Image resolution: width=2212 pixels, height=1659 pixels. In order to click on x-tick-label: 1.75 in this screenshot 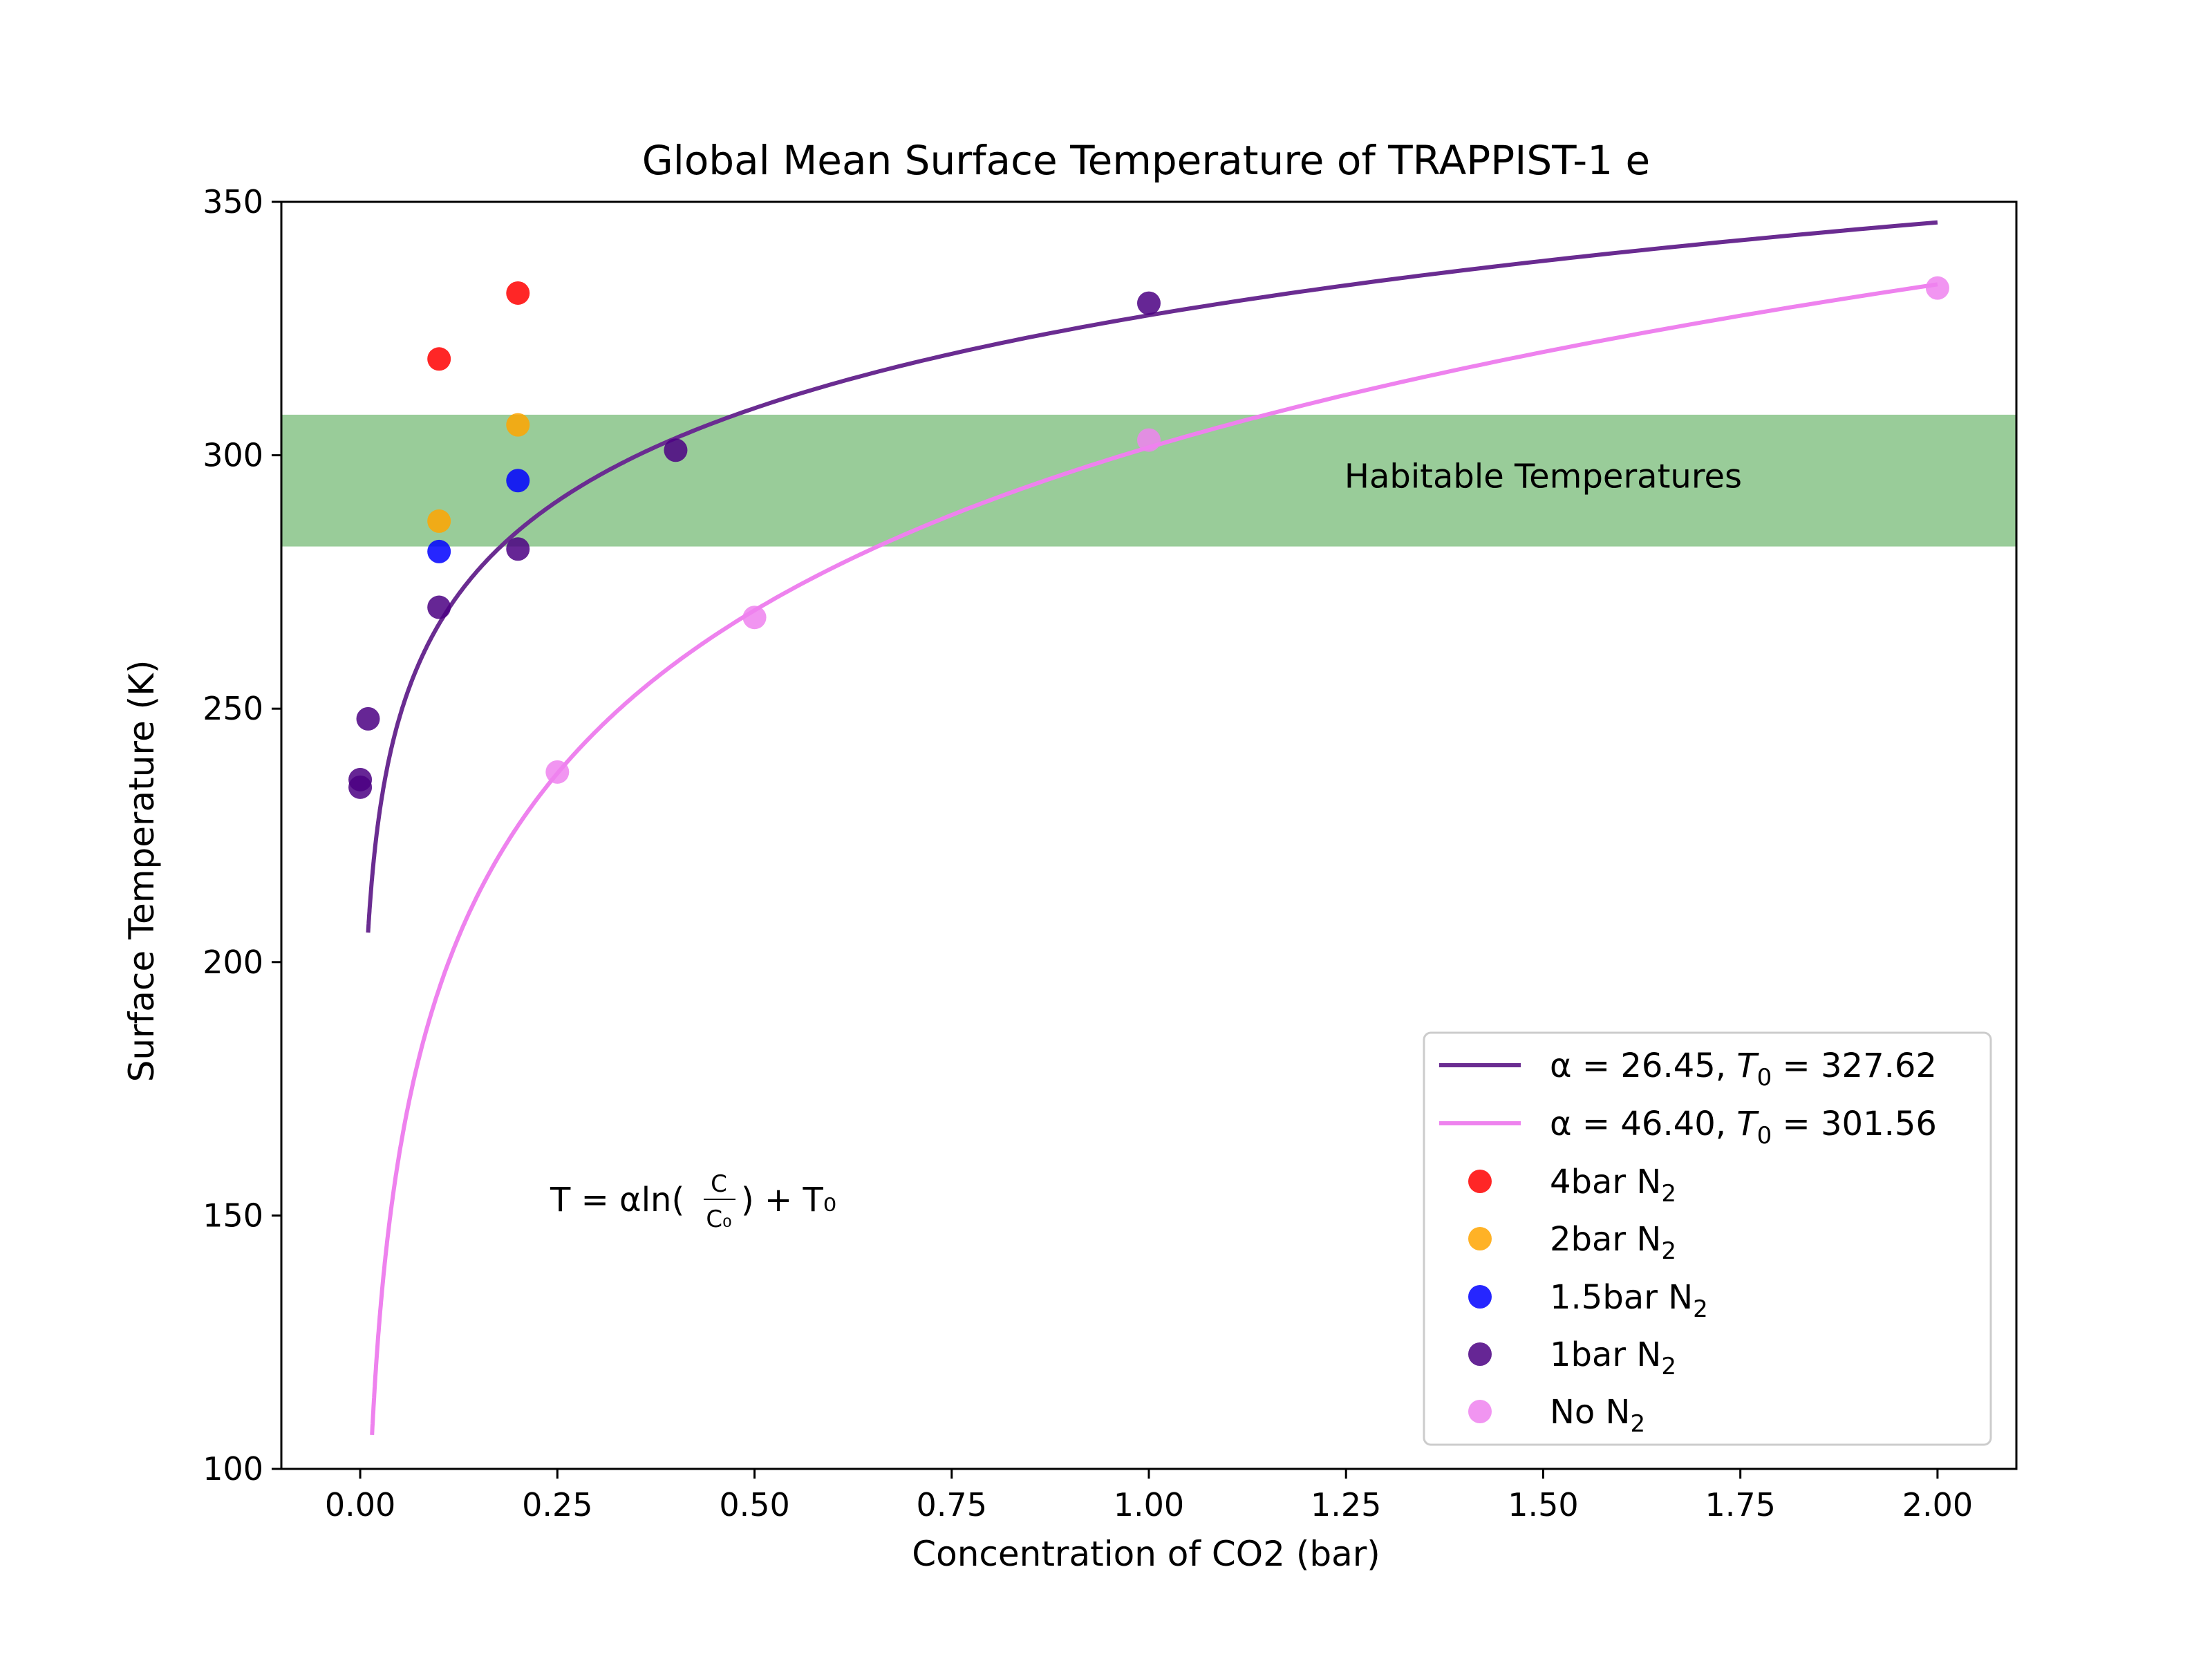, I will do `click(1740, 1505)`.